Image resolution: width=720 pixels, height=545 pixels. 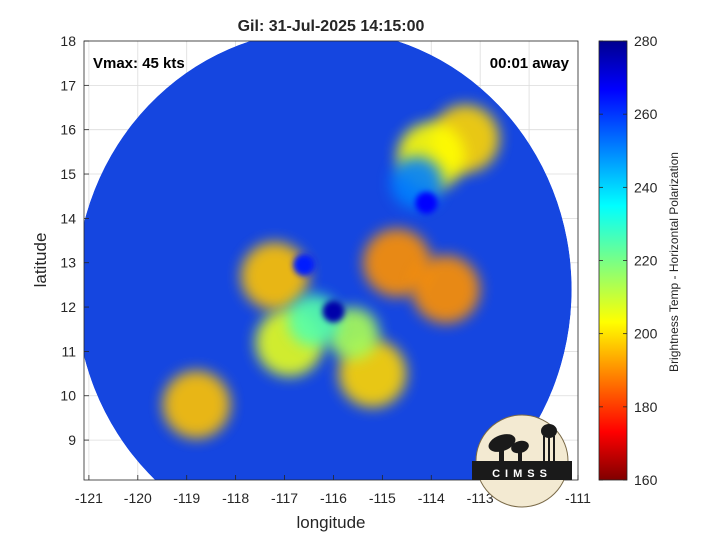 What do you see at coordinates (74, 240) in the screenshot?
I see `y-axis-ticks: 9 10 11 12 13 14 15 16 17 18` at bounding box center [74, 240].